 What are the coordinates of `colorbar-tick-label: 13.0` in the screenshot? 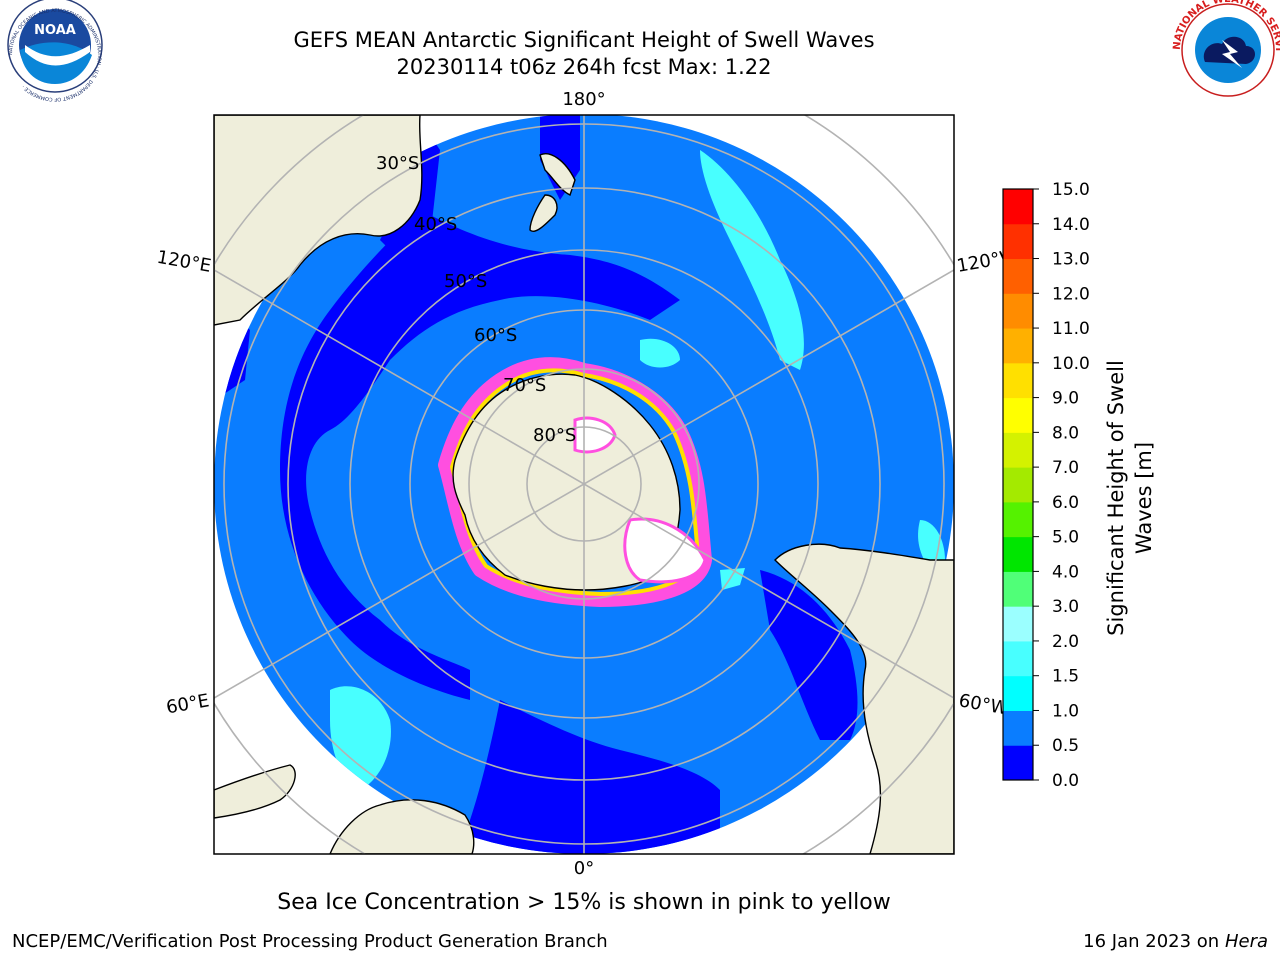 It's located at (1071, 260).